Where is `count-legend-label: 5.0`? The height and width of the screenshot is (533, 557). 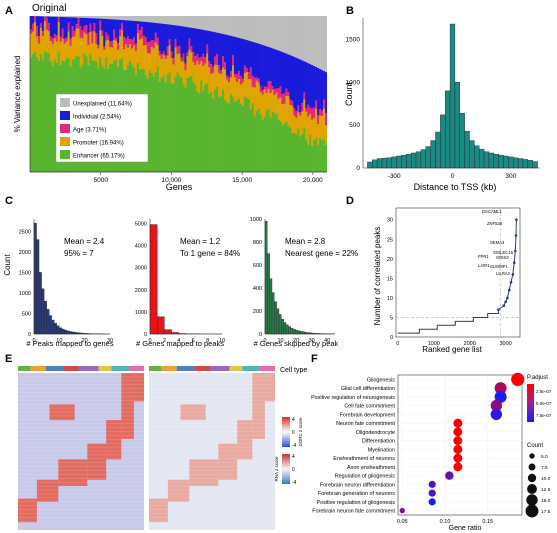 count-legend-label: 5.0 is located at coordinates (544, 457).